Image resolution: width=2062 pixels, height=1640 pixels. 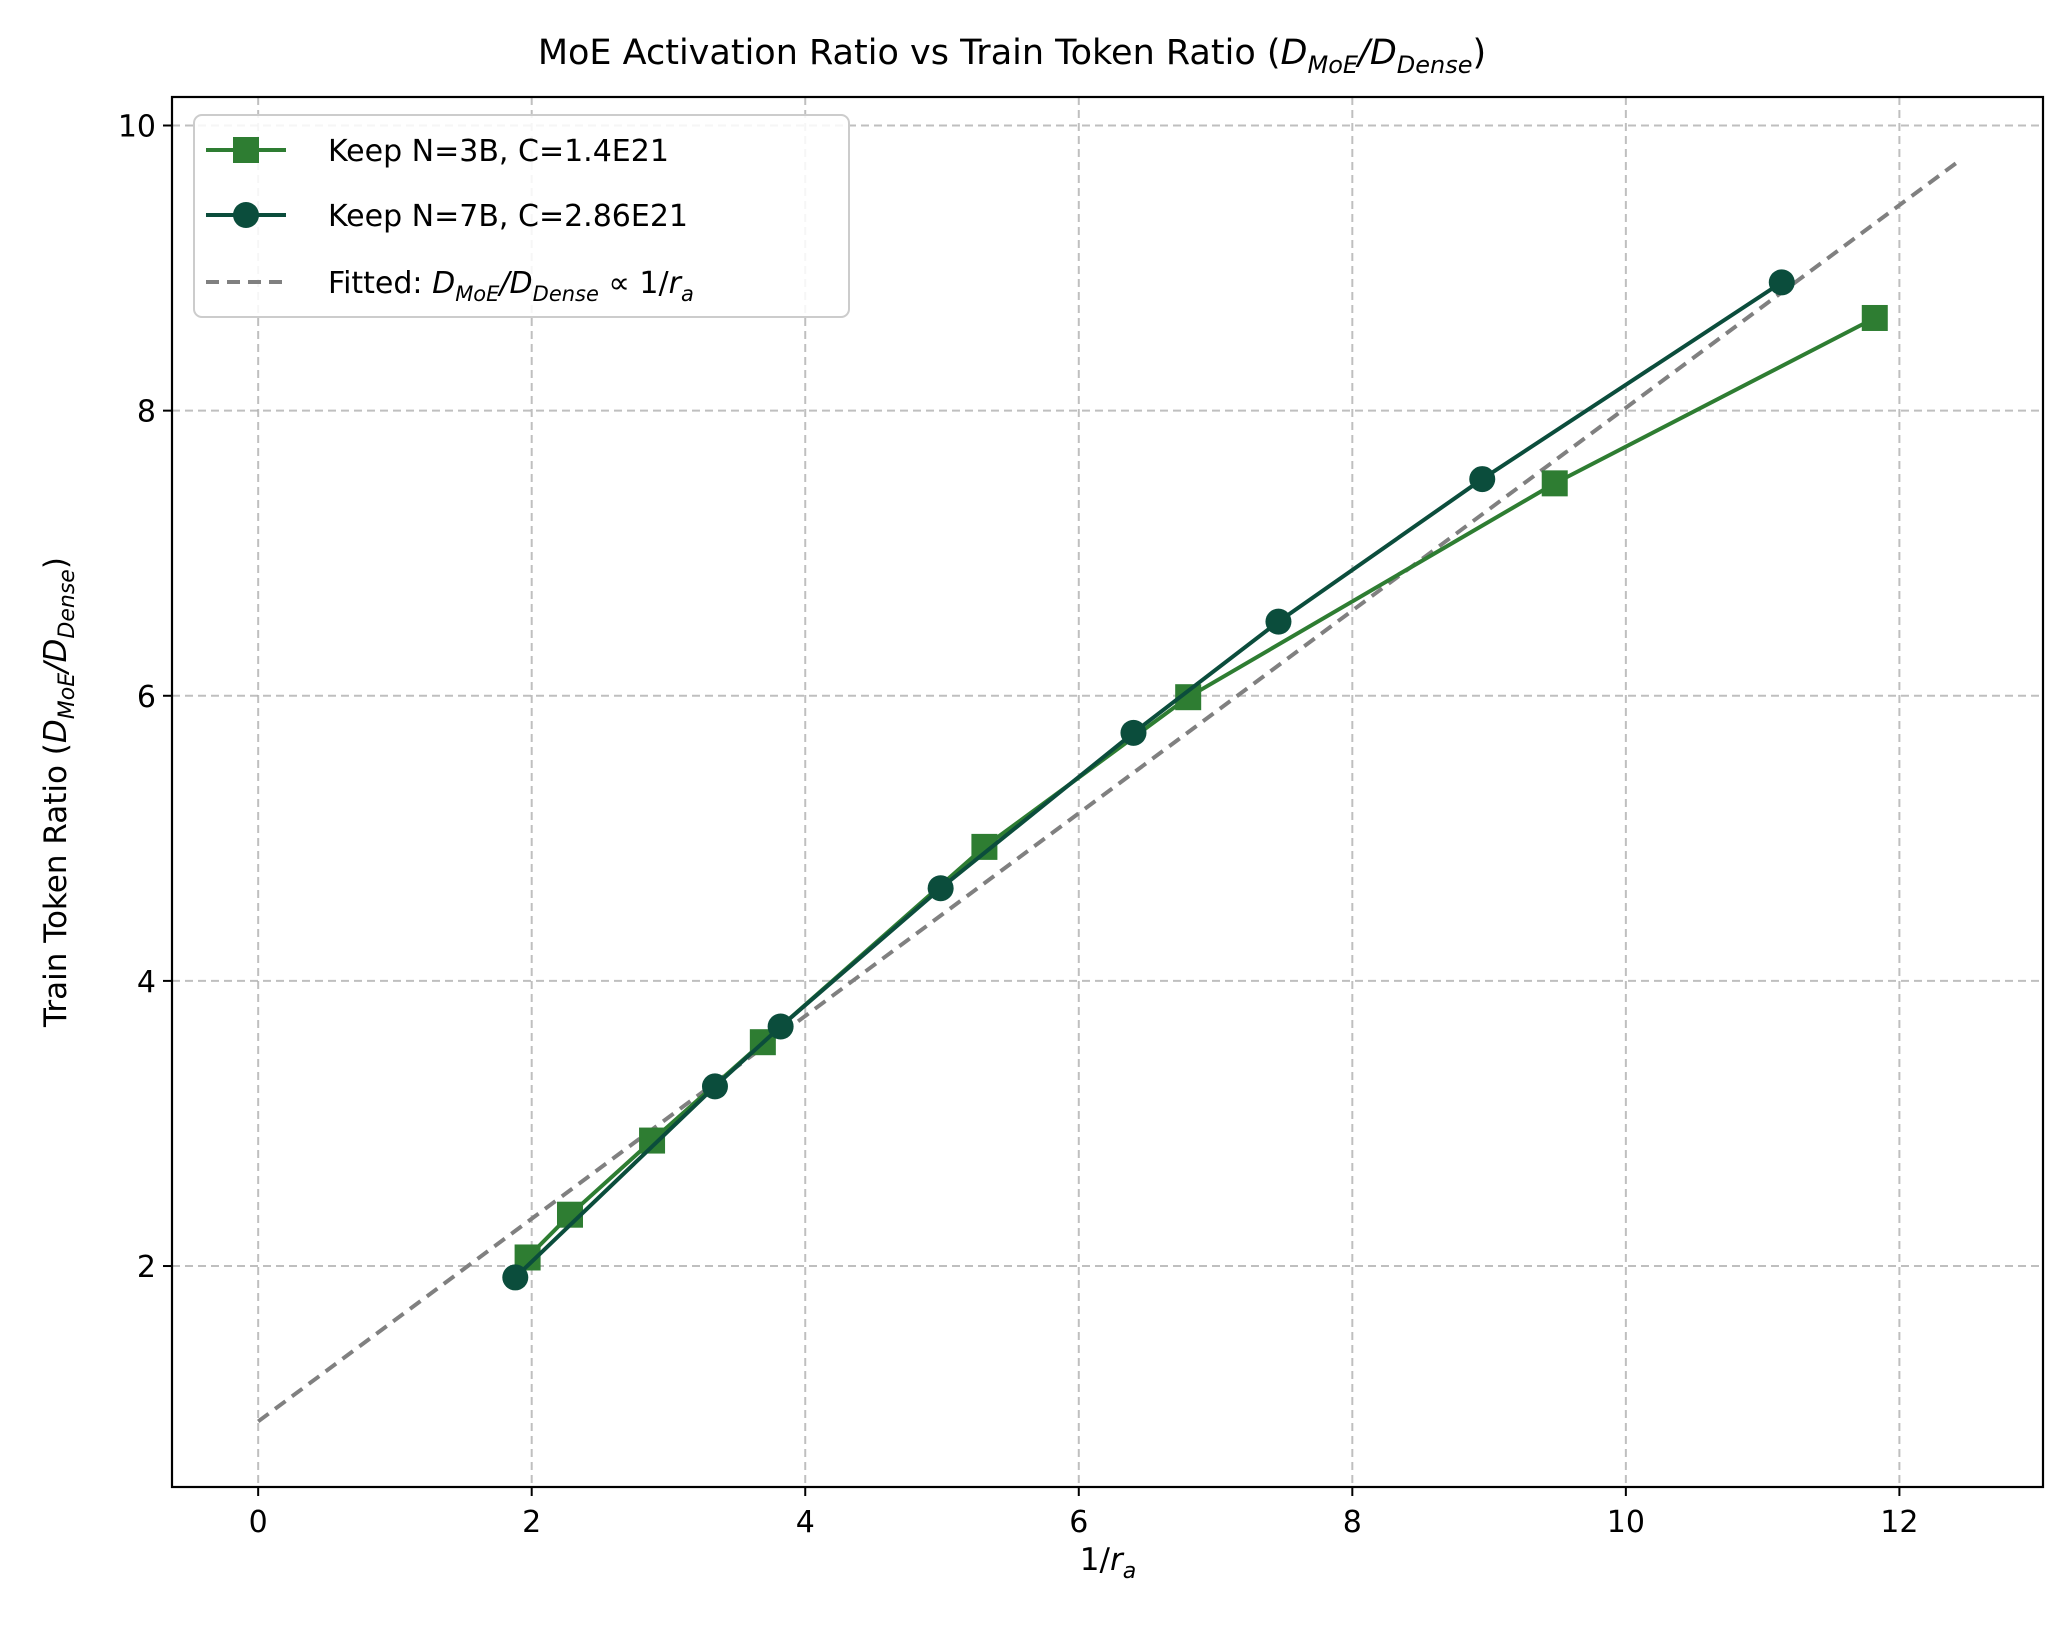 What do you see at coordinates (805, 1522) in the screenshot?
I see `x-tick-label: 4` at bounding box center [805, 1522].